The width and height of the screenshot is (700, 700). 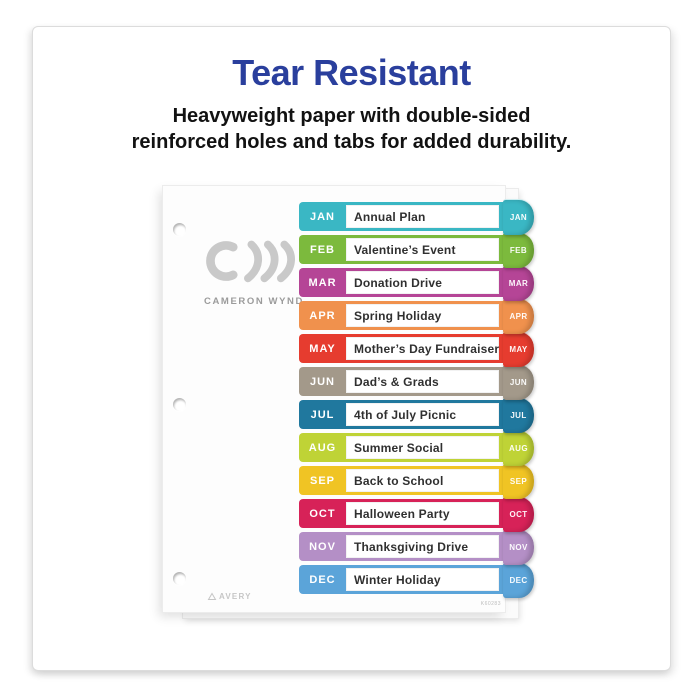 I want to click on month-side-tab: JUN, so click(x=518, y=382).